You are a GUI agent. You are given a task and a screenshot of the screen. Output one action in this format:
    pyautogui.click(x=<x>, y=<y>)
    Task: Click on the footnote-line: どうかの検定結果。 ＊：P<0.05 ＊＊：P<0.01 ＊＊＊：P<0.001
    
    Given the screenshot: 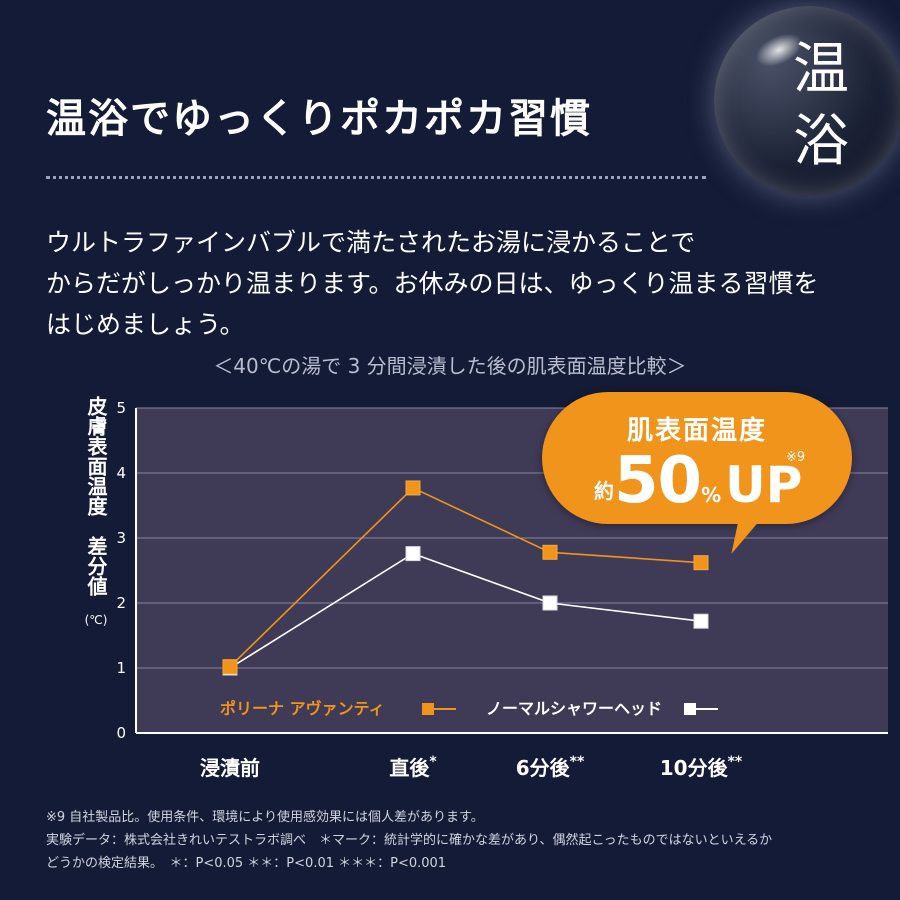 What is the action you would take?
    pyautogui.click(x=246, y=863)
    